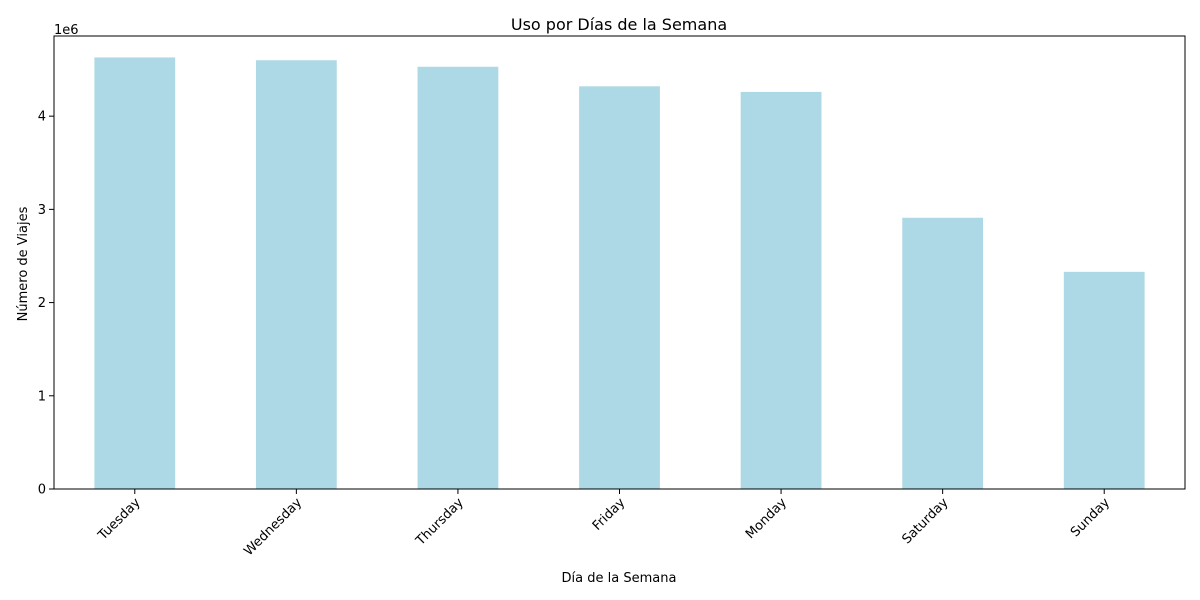 Image resolution: width=1200 pixels, height=600 pixels. Describe the element at coordinates (1090, 517) in the screenshot. I see `x-tick-label: Sunday` at that location.